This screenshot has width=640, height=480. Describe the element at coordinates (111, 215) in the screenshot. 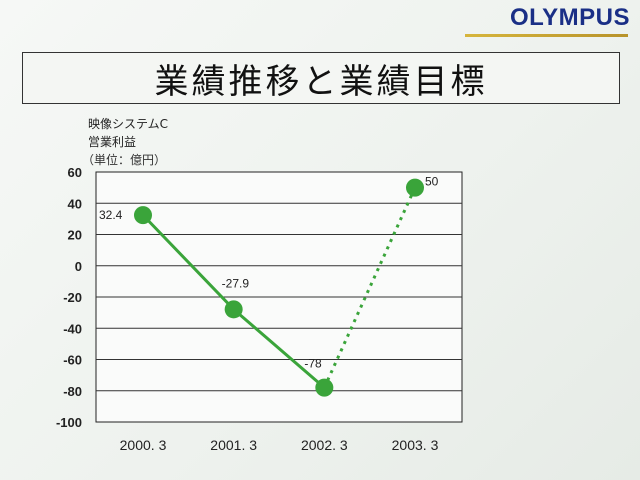

I see `data-label: 32.4` at that location.